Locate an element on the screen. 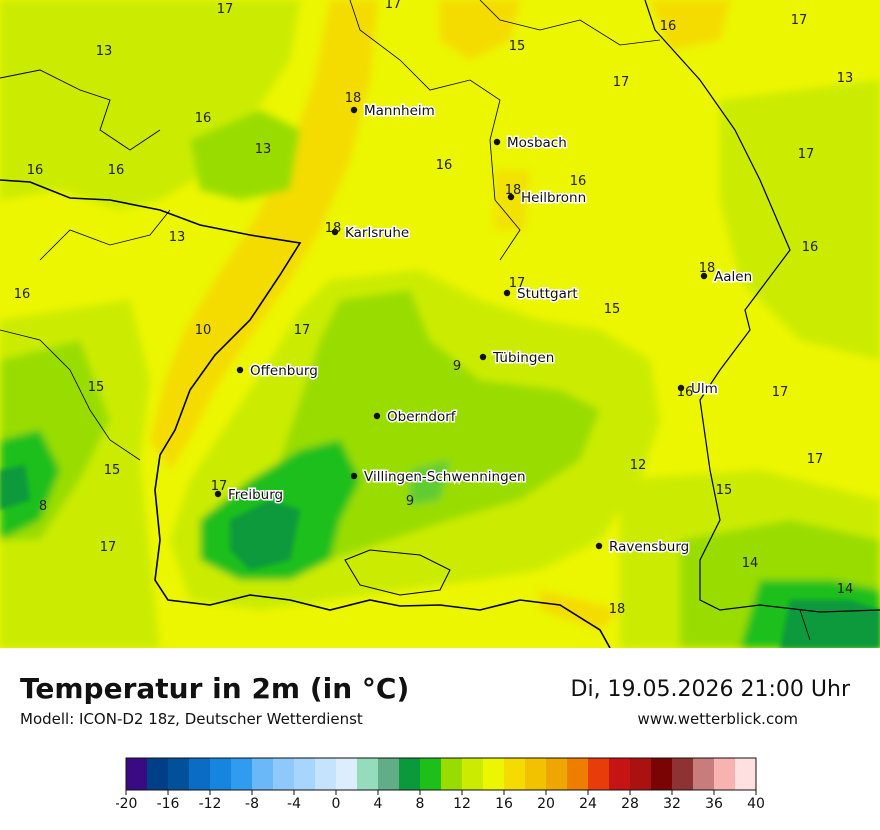  legend-tick-label: -16 is located at coordinates (168, 804).